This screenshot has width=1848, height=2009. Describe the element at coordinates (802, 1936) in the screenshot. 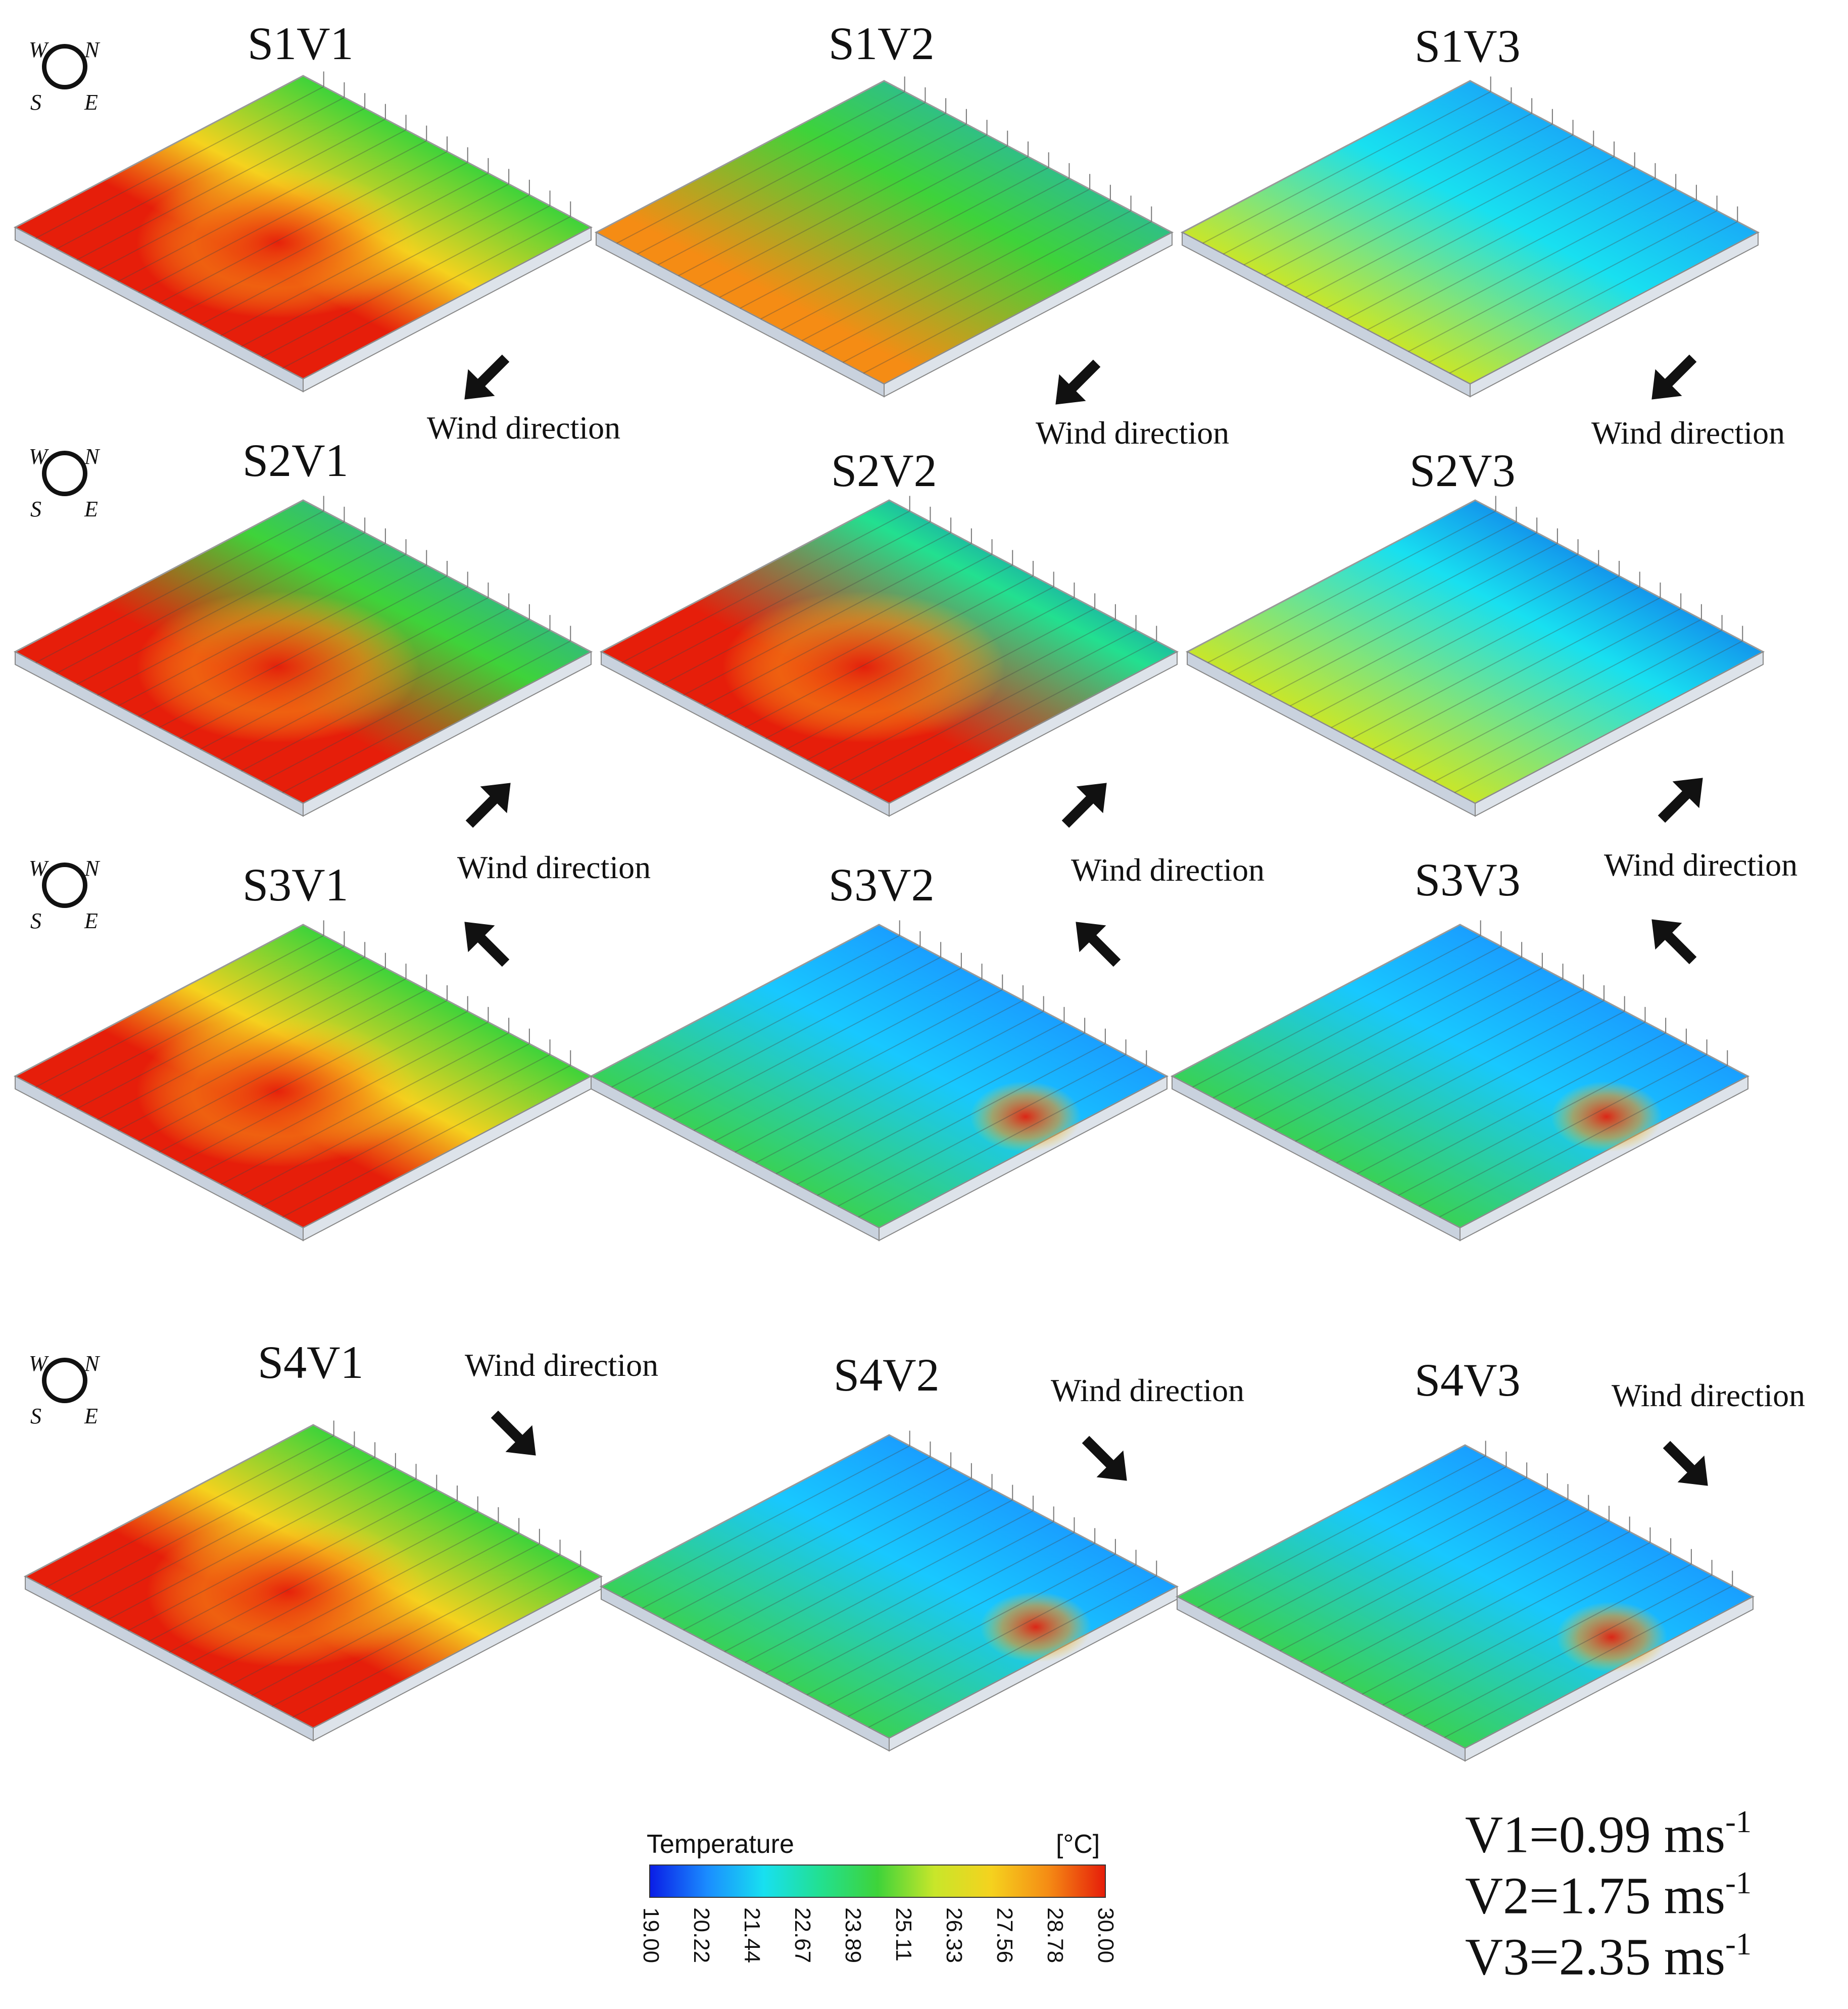

I see `colorbar-tick-label: 22.67` at that location.